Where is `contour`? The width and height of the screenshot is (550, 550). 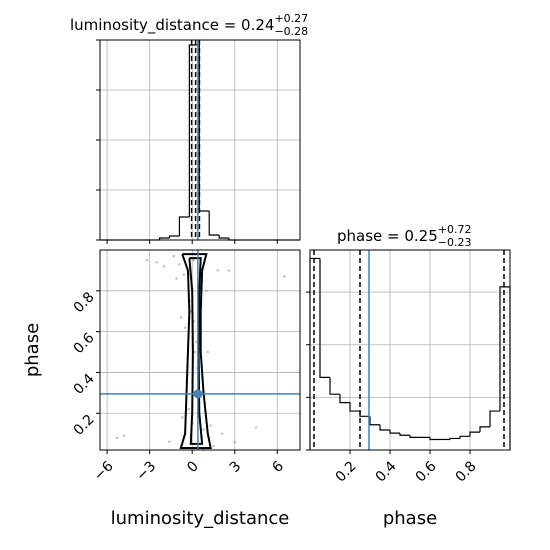
contour is located at coordinates (195, 351).